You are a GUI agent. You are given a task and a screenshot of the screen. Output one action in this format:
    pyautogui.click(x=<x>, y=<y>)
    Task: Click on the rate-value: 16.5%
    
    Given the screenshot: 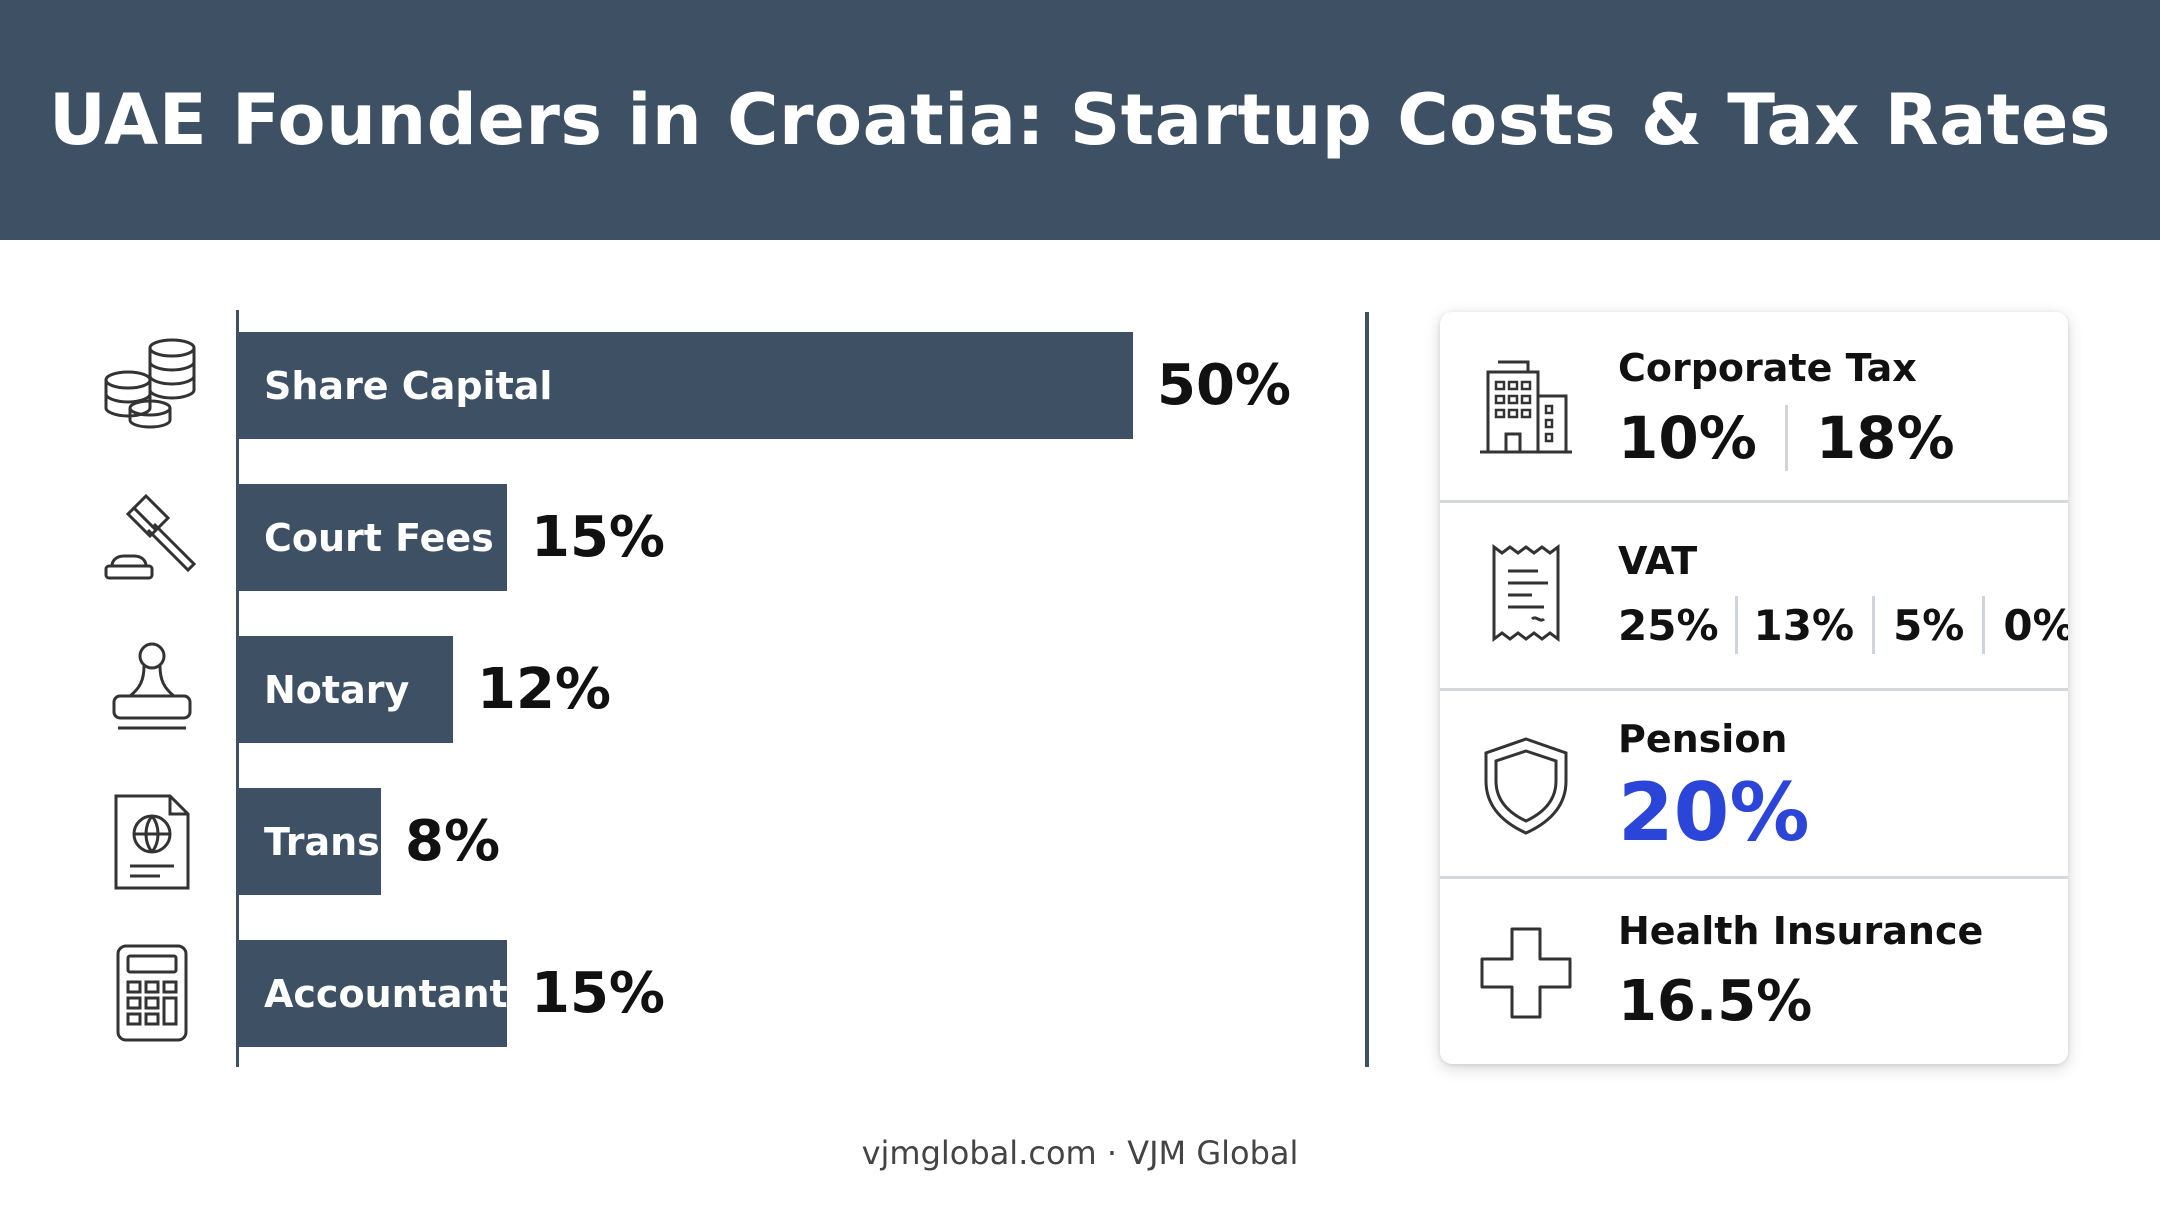 What is the action you would take?
    pyautogui.click(x=1715, y=1001)
    